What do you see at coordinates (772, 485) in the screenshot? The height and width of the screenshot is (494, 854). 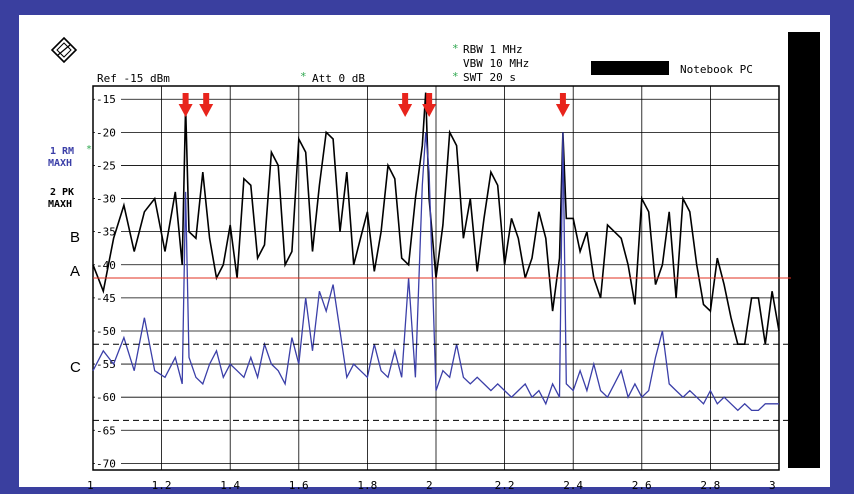 I see `x-tick-label: 3` at bounding box center [772, 485].